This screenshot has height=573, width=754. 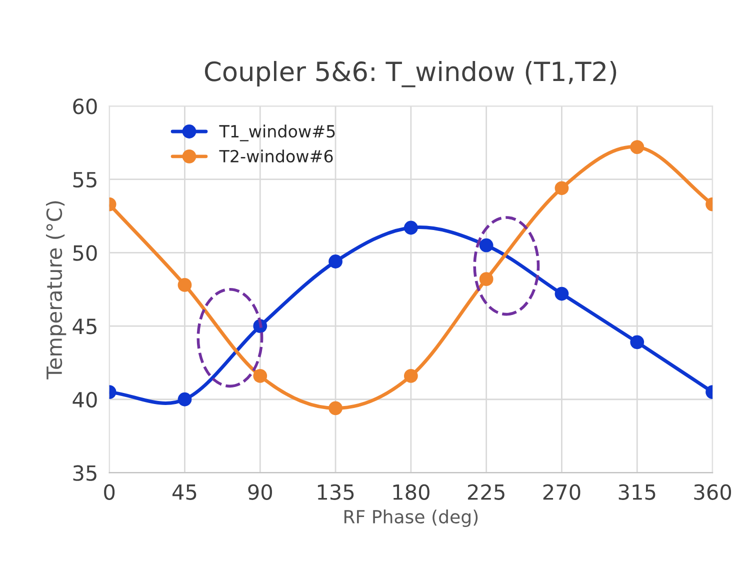 What do you see at coordinates (109, 492) in the screenshot?
I see `x-tick-label: 0` at bounding box center [109, 492].